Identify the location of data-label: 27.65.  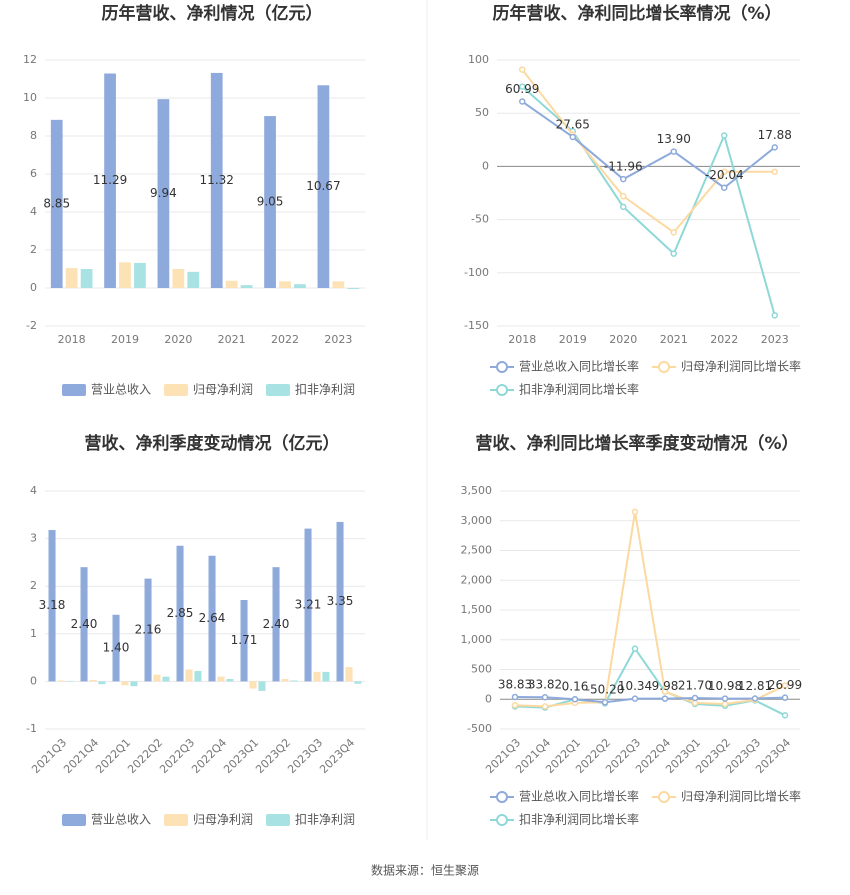
(573, 124).